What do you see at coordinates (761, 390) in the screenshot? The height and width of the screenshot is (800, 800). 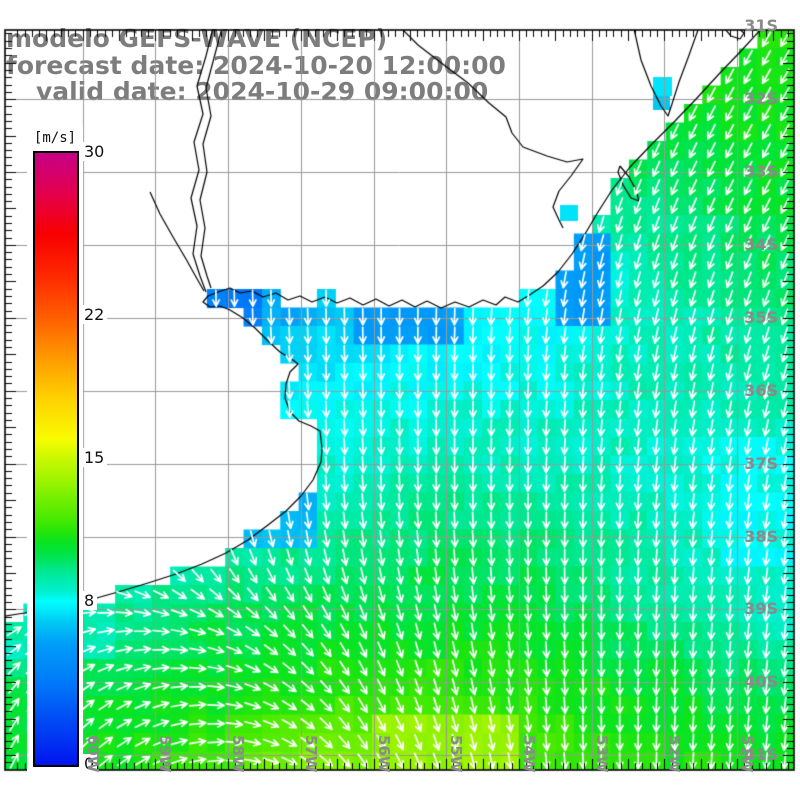 I see `lat-label-36S: 36S` at bounding box center [761, 390].